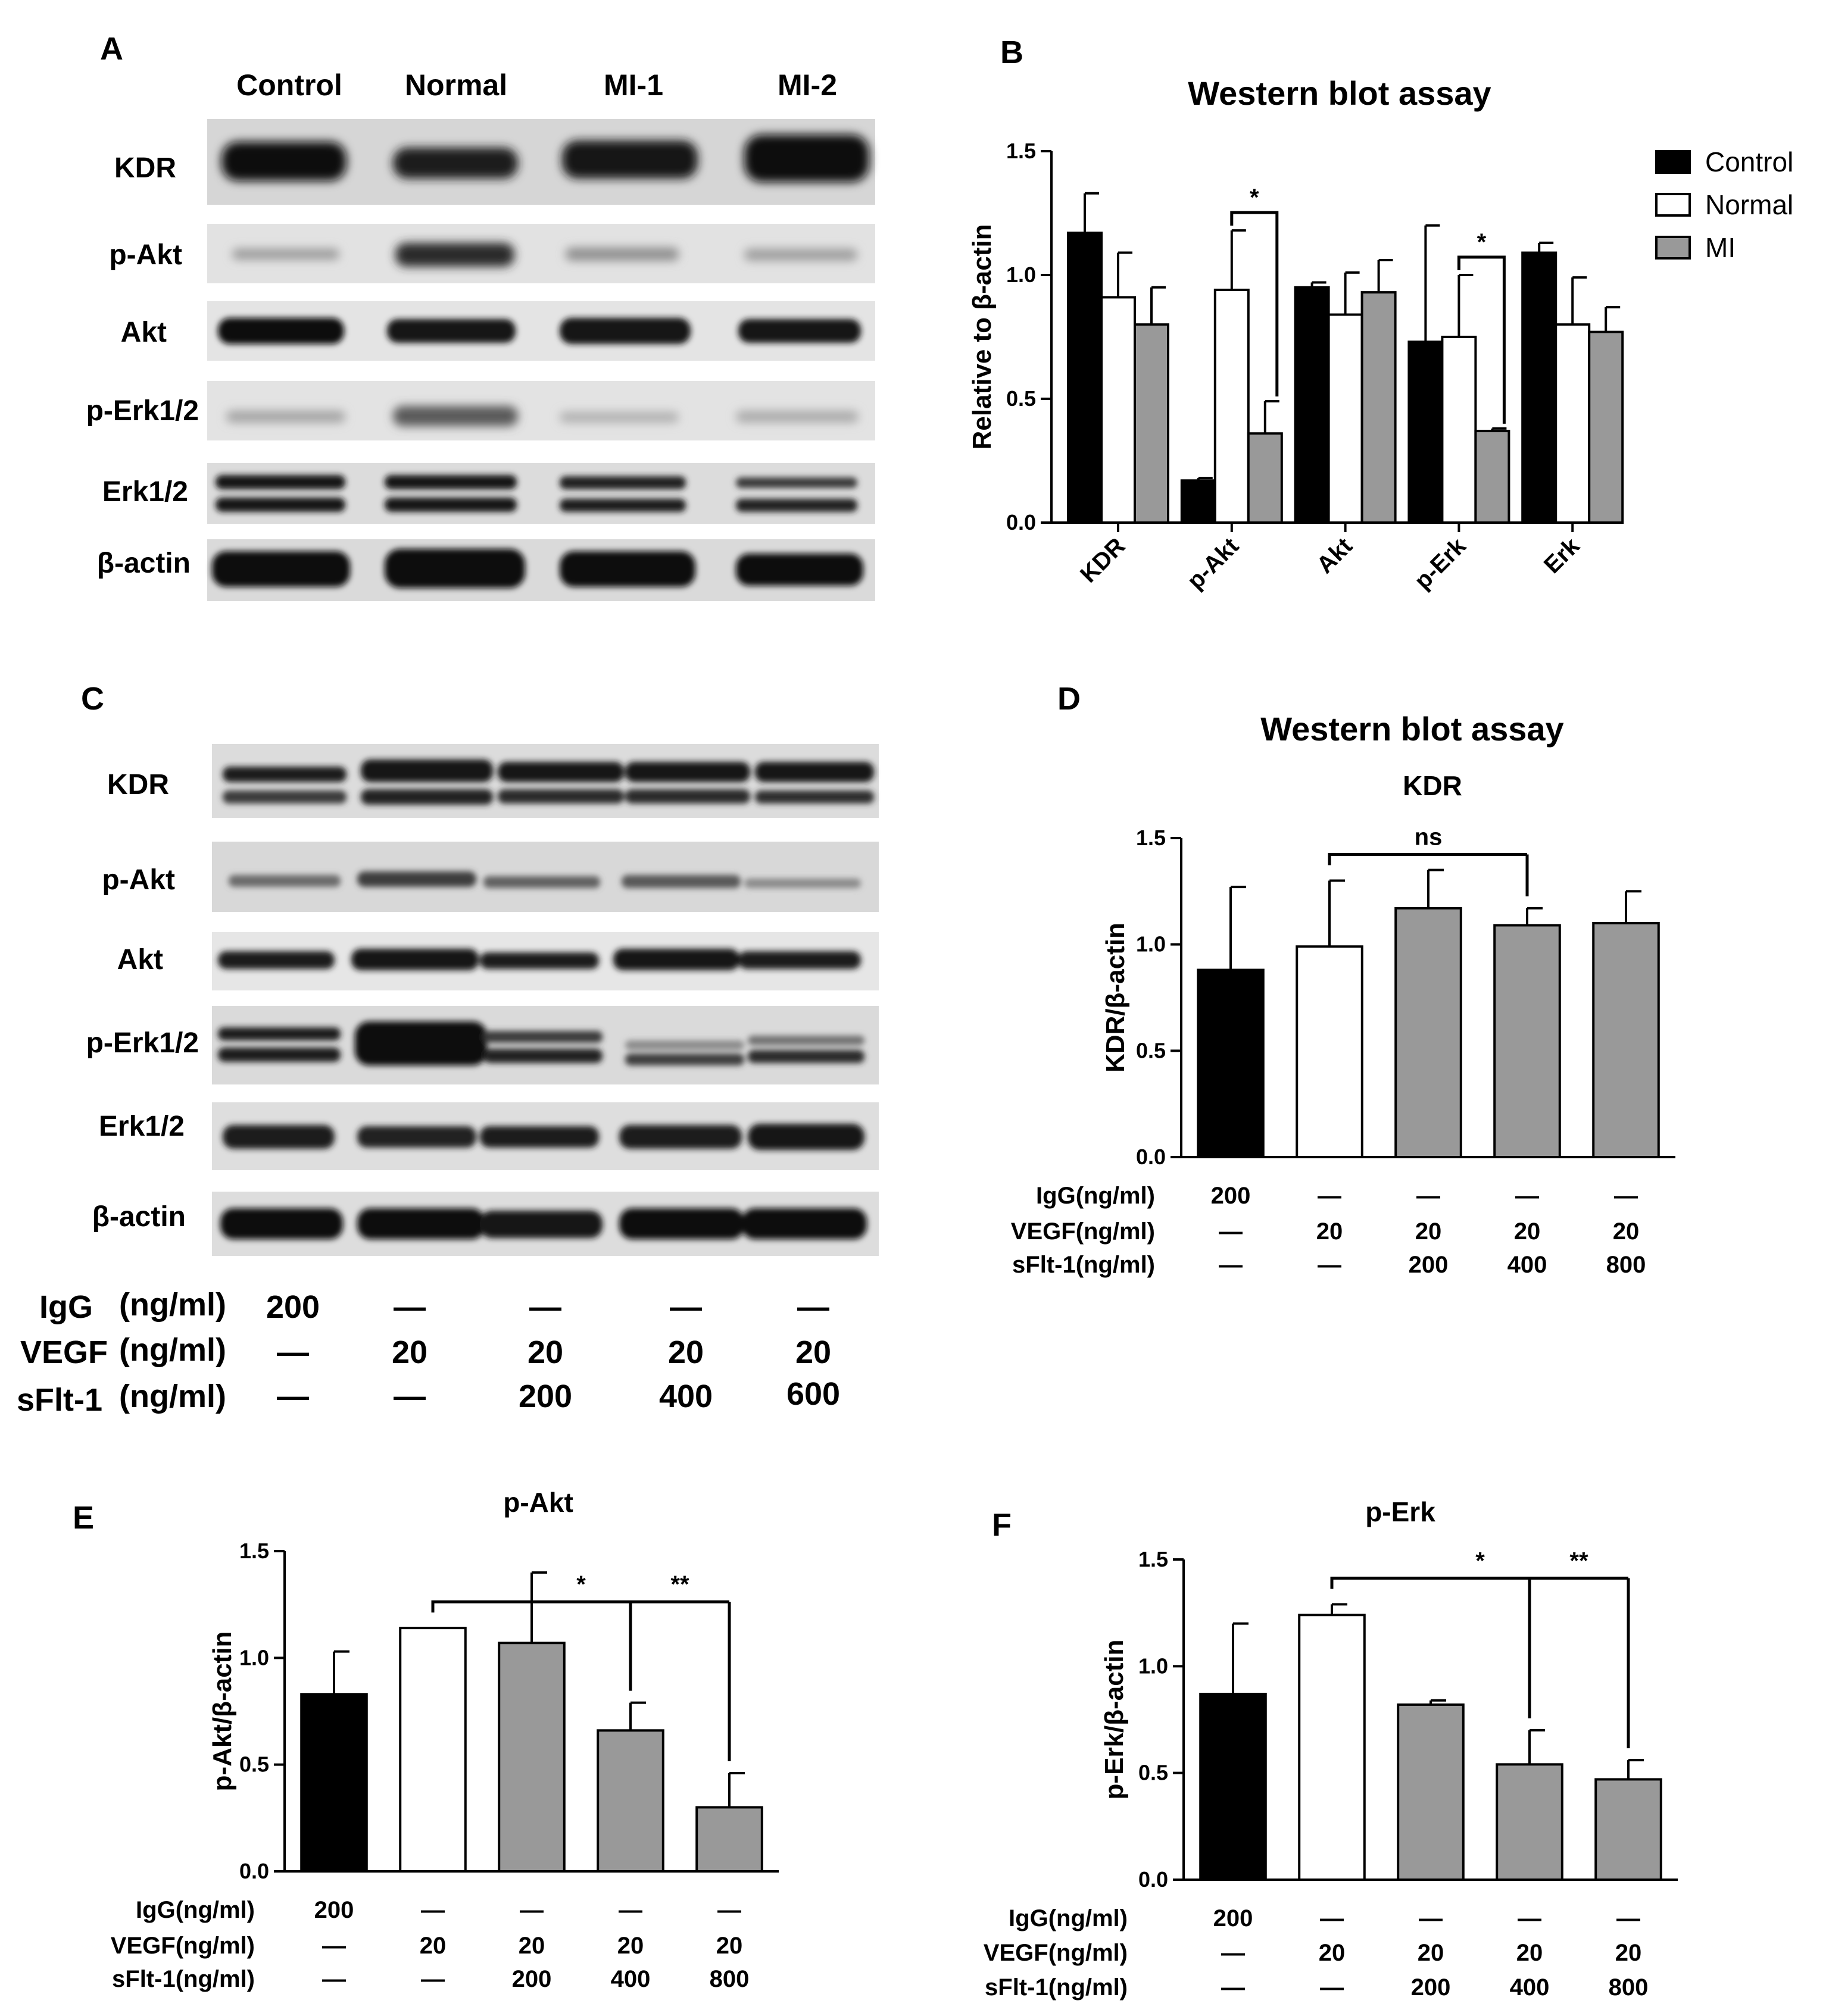 The image size is (1829, 2016). I want to click on condition-value-sflt-1-ng-ml-4: 400, so click(1527, 1265).